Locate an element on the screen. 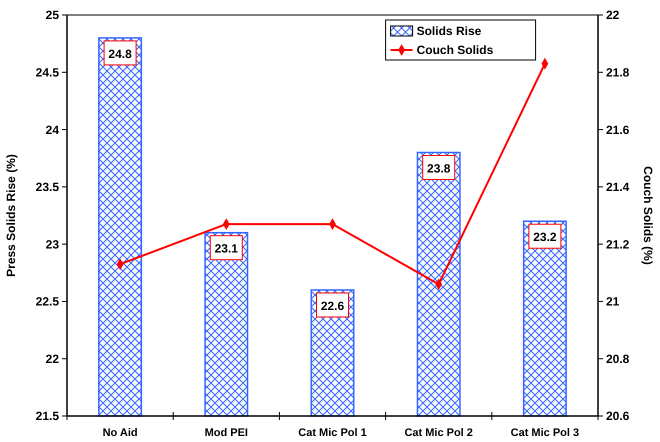 This screenshot has height=442, width=660. y2-tick-label: 21.2 is located at coordinates (618, 244).